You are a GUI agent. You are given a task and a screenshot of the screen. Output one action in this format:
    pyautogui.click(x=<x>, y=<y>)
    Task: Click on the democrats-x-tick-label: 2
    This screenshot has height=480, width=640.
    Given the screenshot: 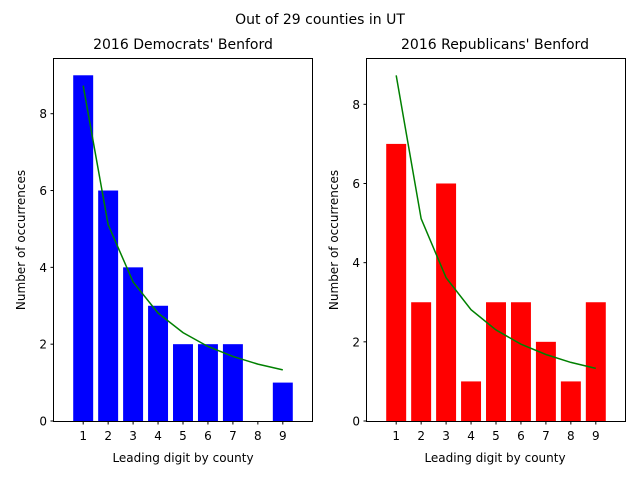 What is the action you would take?
    pyautogui.click(x=108, y=436)
    